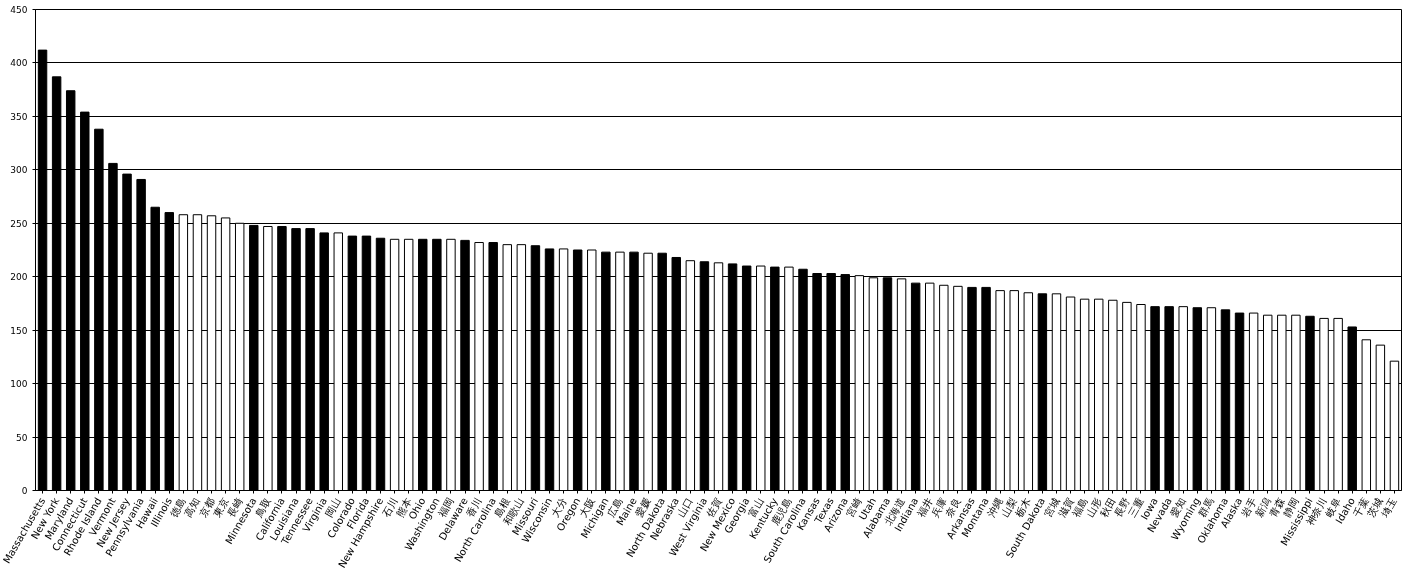 This screenshot has height=575, width=1409. Describe the element at coordinates (19, 330) in the screenshot. I see `y-tick-label: 150` at that location.